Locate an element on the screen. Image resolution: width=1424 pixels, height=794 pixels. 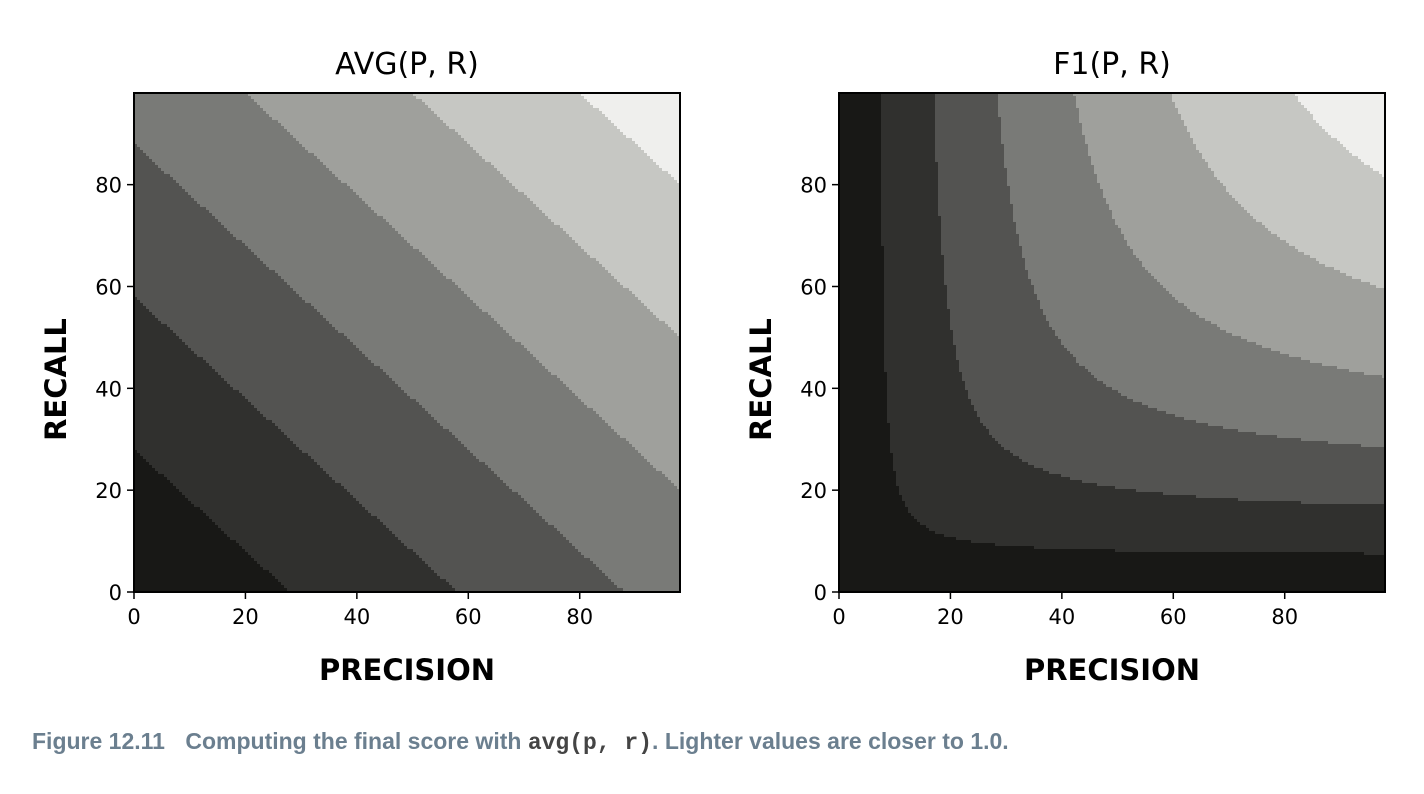
caption-text-end: . Lighter values are closer to 1.0. is located at coordinates (830, 741).